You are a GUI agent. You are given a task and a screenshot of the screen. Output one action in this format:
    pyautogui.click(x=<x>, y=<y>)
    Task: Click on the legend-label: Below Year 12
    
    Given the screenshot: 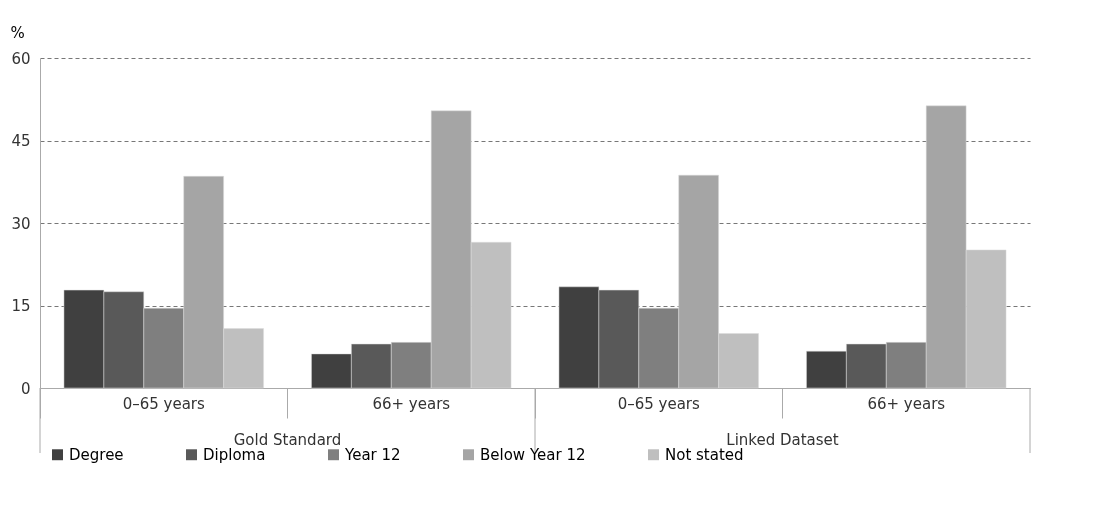 What is the action you would take?
    pyautogui.click(x=533, y=454)
    